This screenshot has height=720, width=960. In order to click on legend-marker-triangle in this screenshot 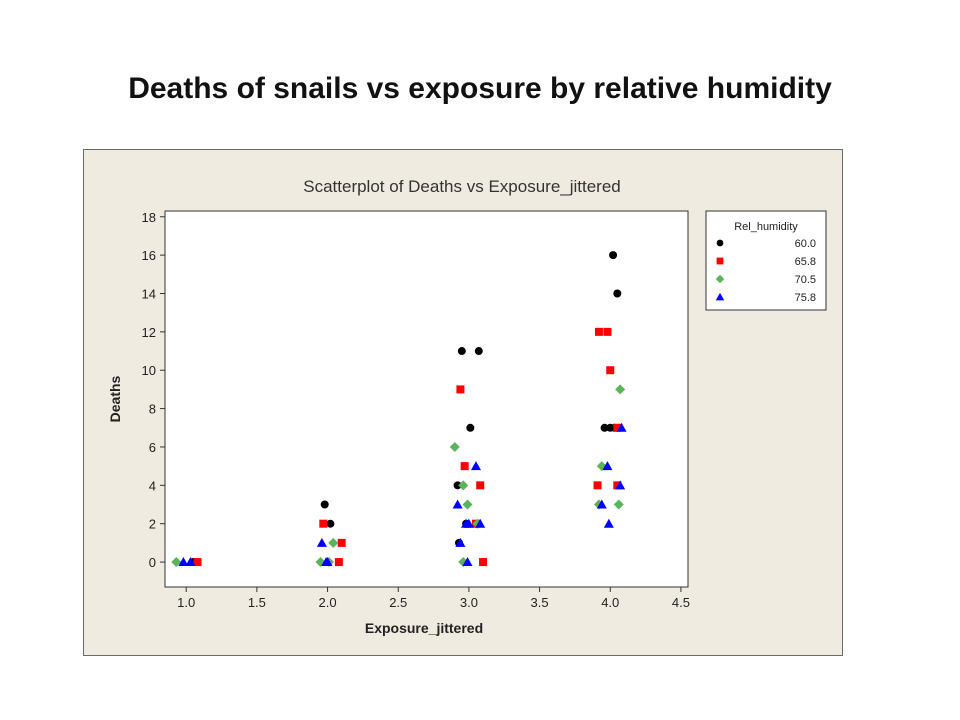, I will do `click(720, 296)`.